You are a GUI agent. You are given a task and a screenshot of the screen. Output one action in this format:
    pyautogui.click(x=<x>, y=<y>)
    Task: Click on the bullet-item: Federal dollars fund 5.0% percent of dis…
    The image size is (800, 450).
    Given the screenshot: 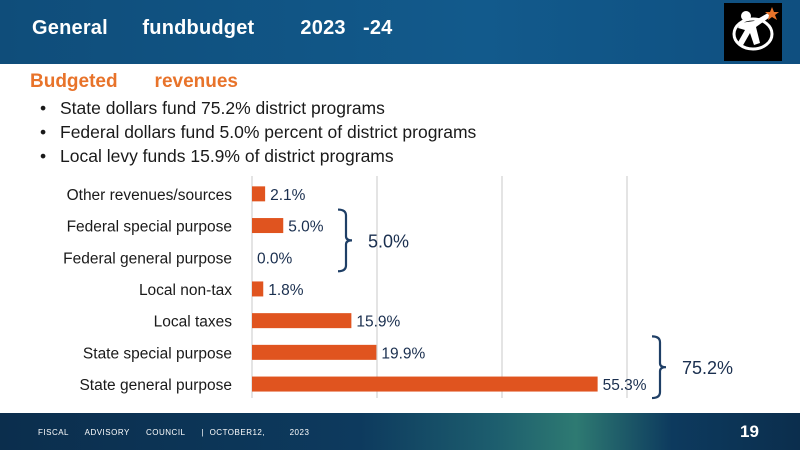 What is the action you would take?
    pyautogui.click(x=258, y=132)
    